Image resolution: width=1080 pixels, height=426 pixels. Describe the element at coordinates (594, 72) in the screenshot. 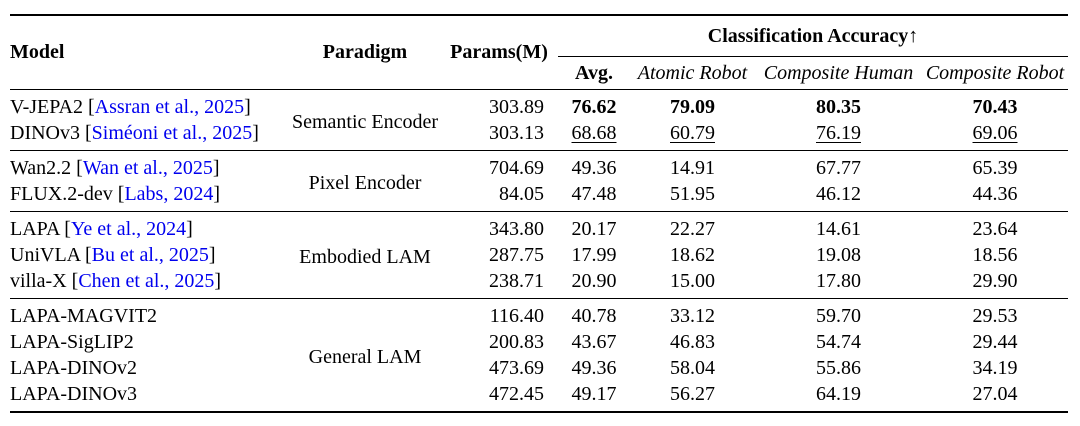

I see `column-header-avg: Avg.` at that location.